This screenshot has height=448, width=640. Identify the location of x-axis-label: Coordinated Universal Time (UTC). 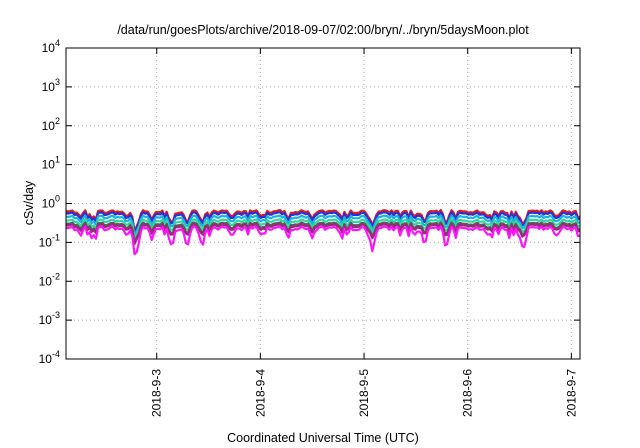
(323, 438).